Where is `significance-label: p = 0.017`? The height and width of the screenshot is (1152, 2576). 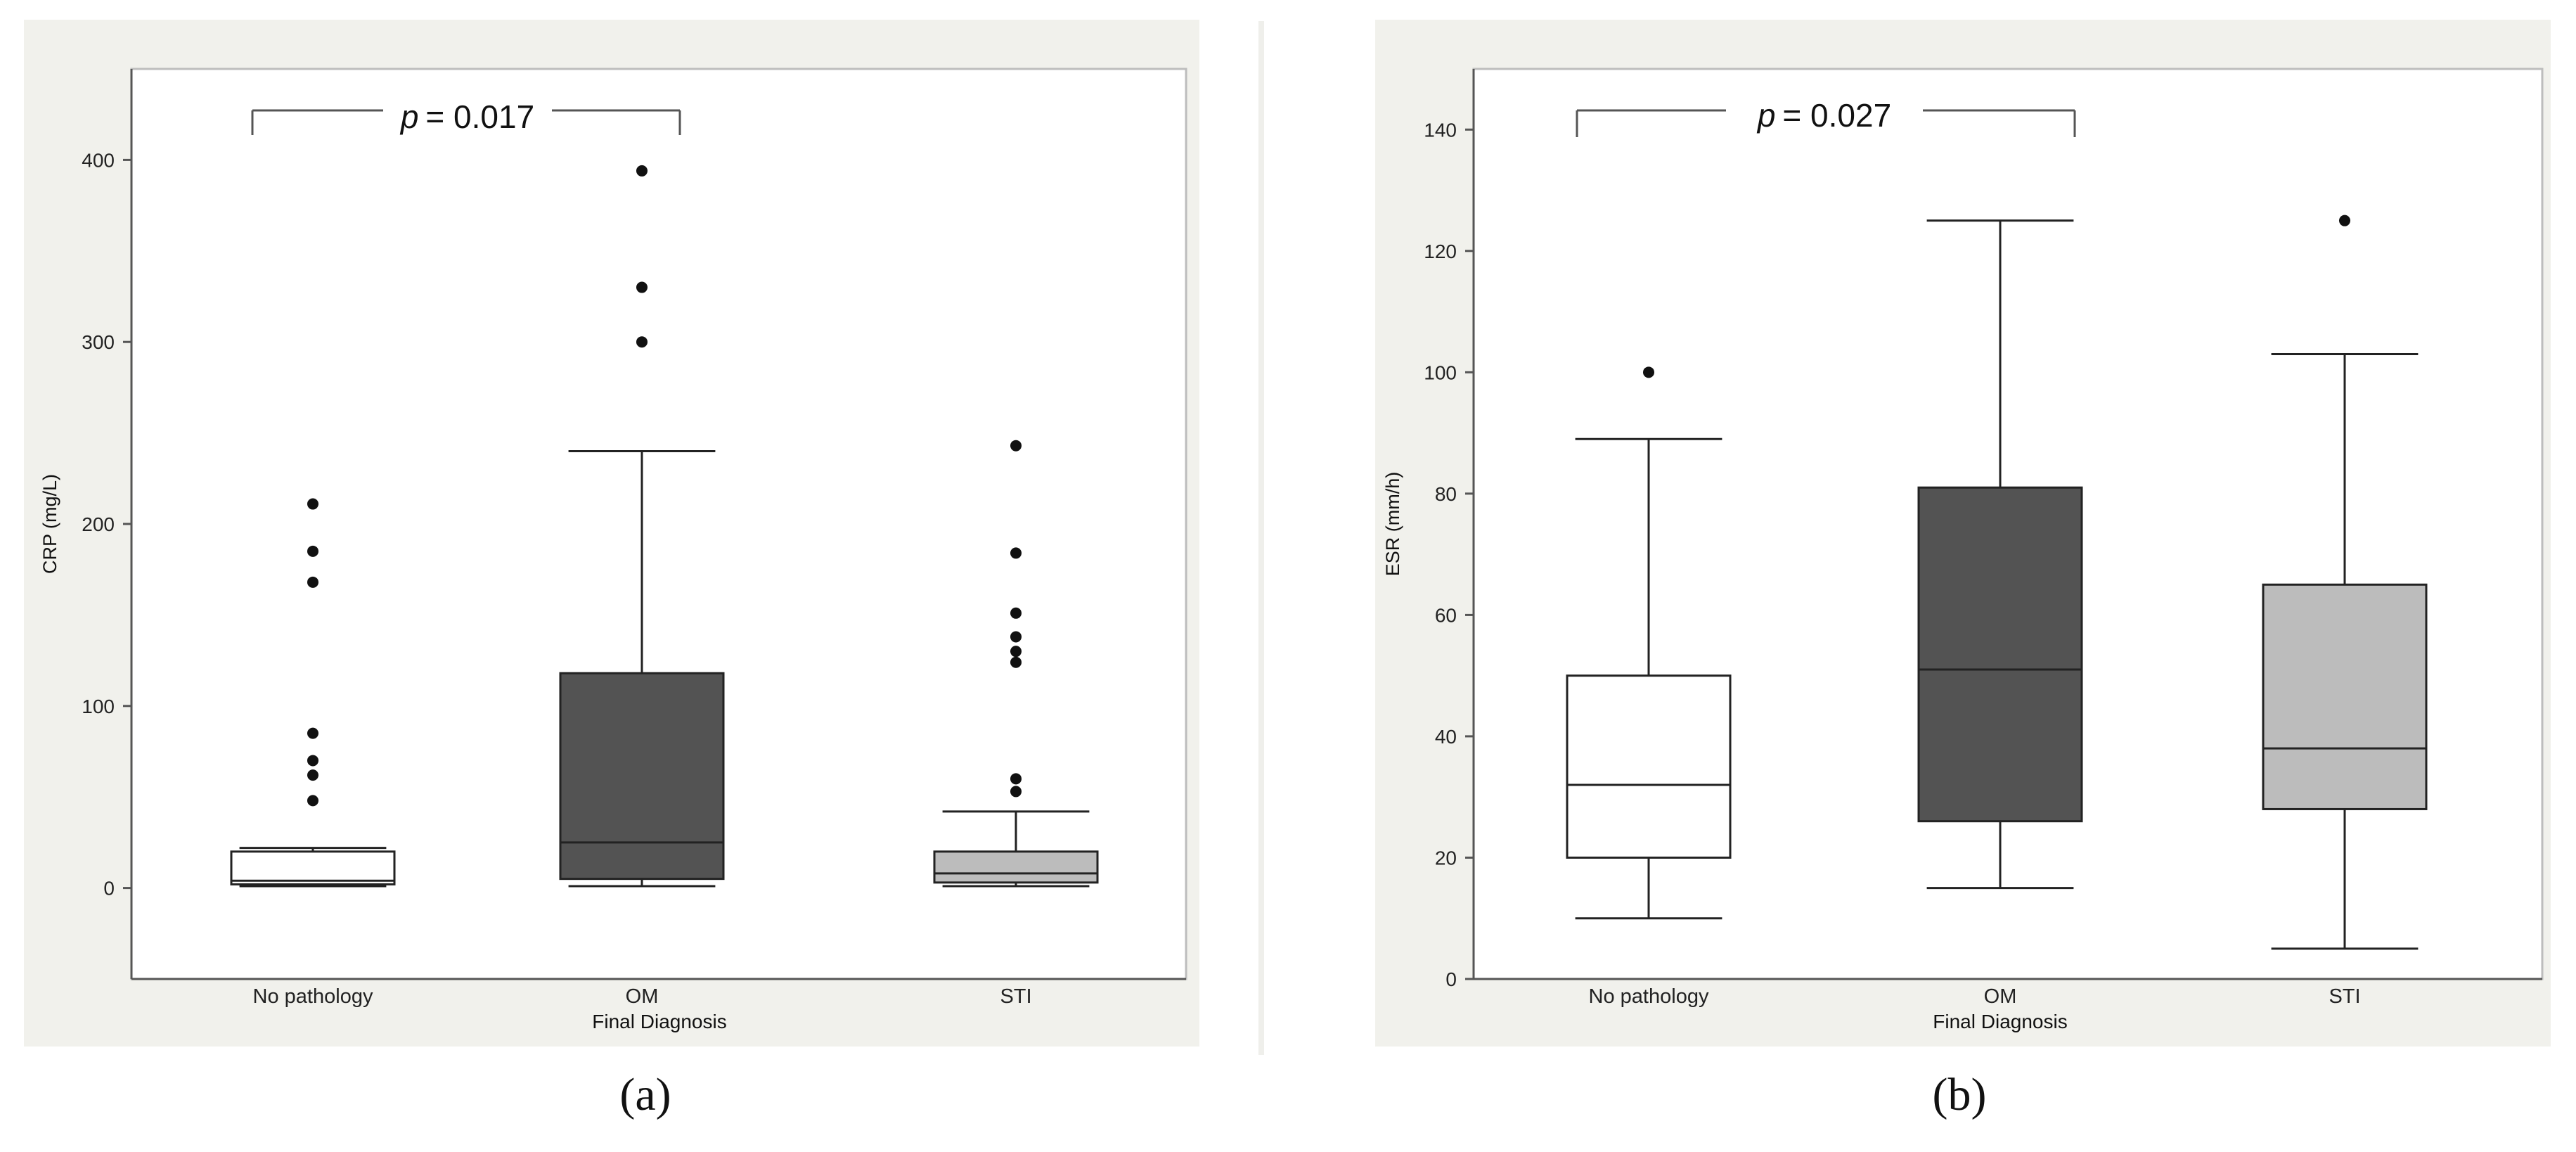
significance-label: p = 0.017 is located at coordinates (466, 117).